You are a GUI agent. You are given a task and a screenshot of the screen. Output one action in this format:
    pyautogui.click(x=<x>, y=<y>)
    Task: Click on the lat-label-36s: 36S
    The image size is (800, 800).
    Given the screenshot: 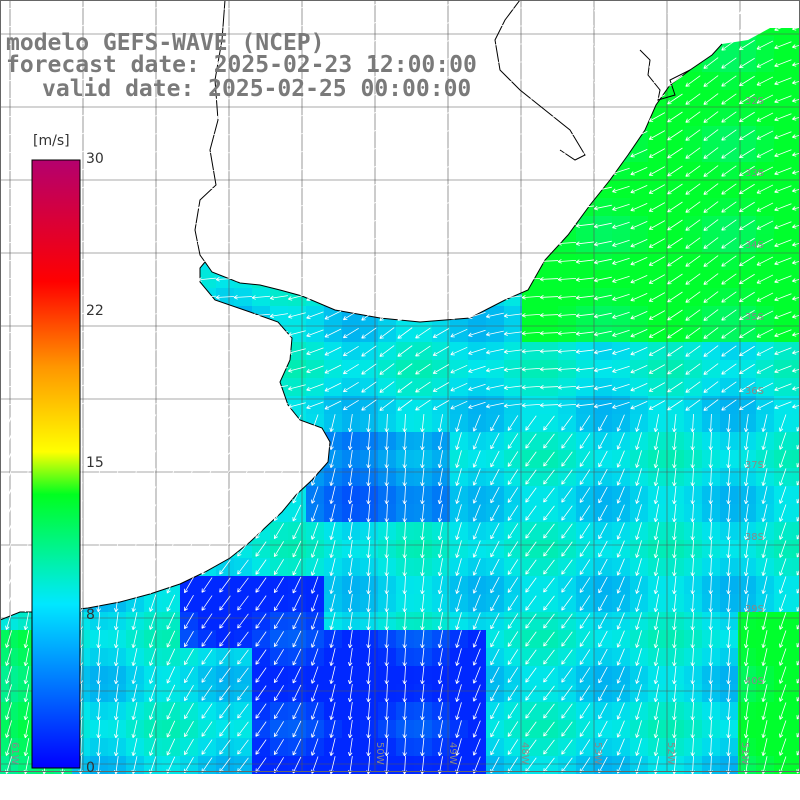 What is the action you would take?
    pyautogui.click(x=754, y=391)
    